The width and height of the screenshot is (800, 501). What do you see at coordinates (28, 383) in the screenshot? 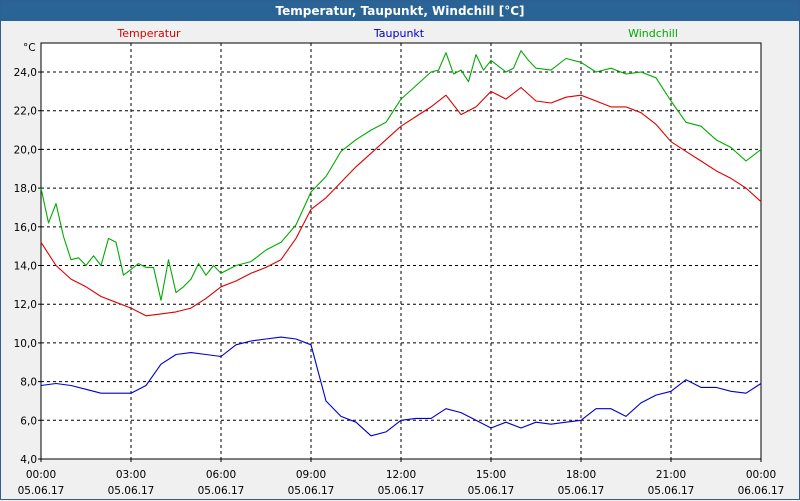
I see `y-tick-label: 8,0` at bounding box center [28, 383].